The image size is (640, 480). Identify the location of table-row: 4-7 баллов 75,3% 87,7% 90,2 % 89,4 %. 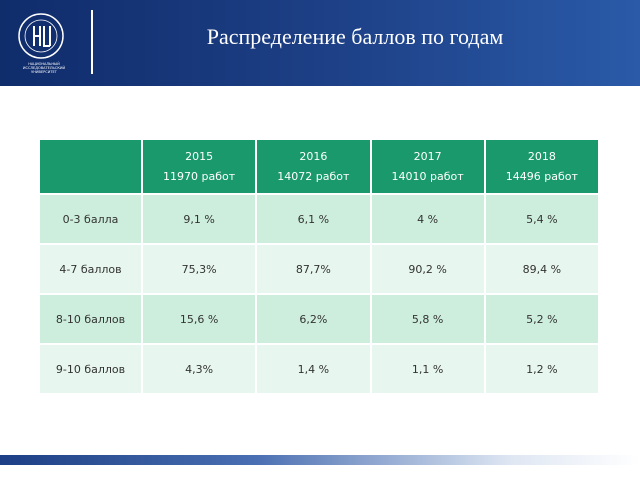
(320, 269).